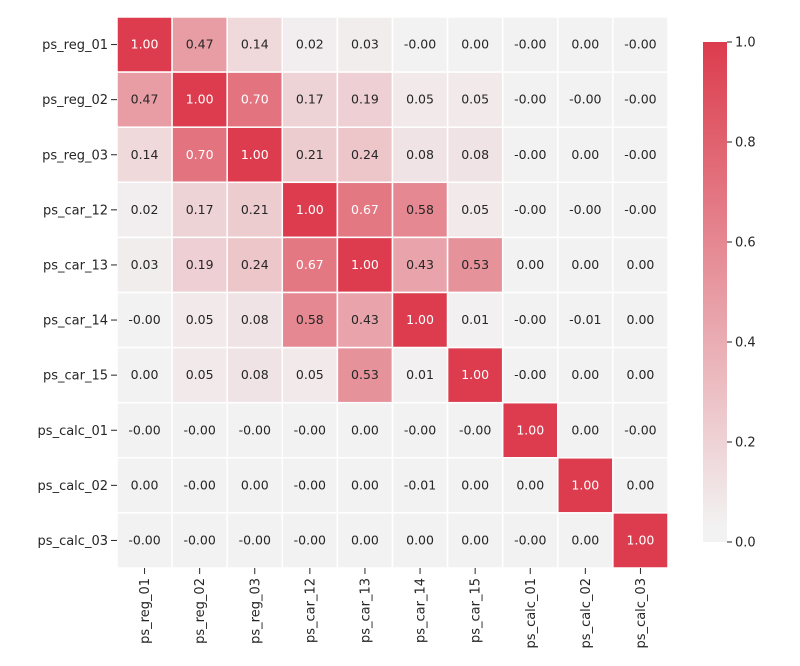  I want to click on colorbar-gradient, so click(715, 292).